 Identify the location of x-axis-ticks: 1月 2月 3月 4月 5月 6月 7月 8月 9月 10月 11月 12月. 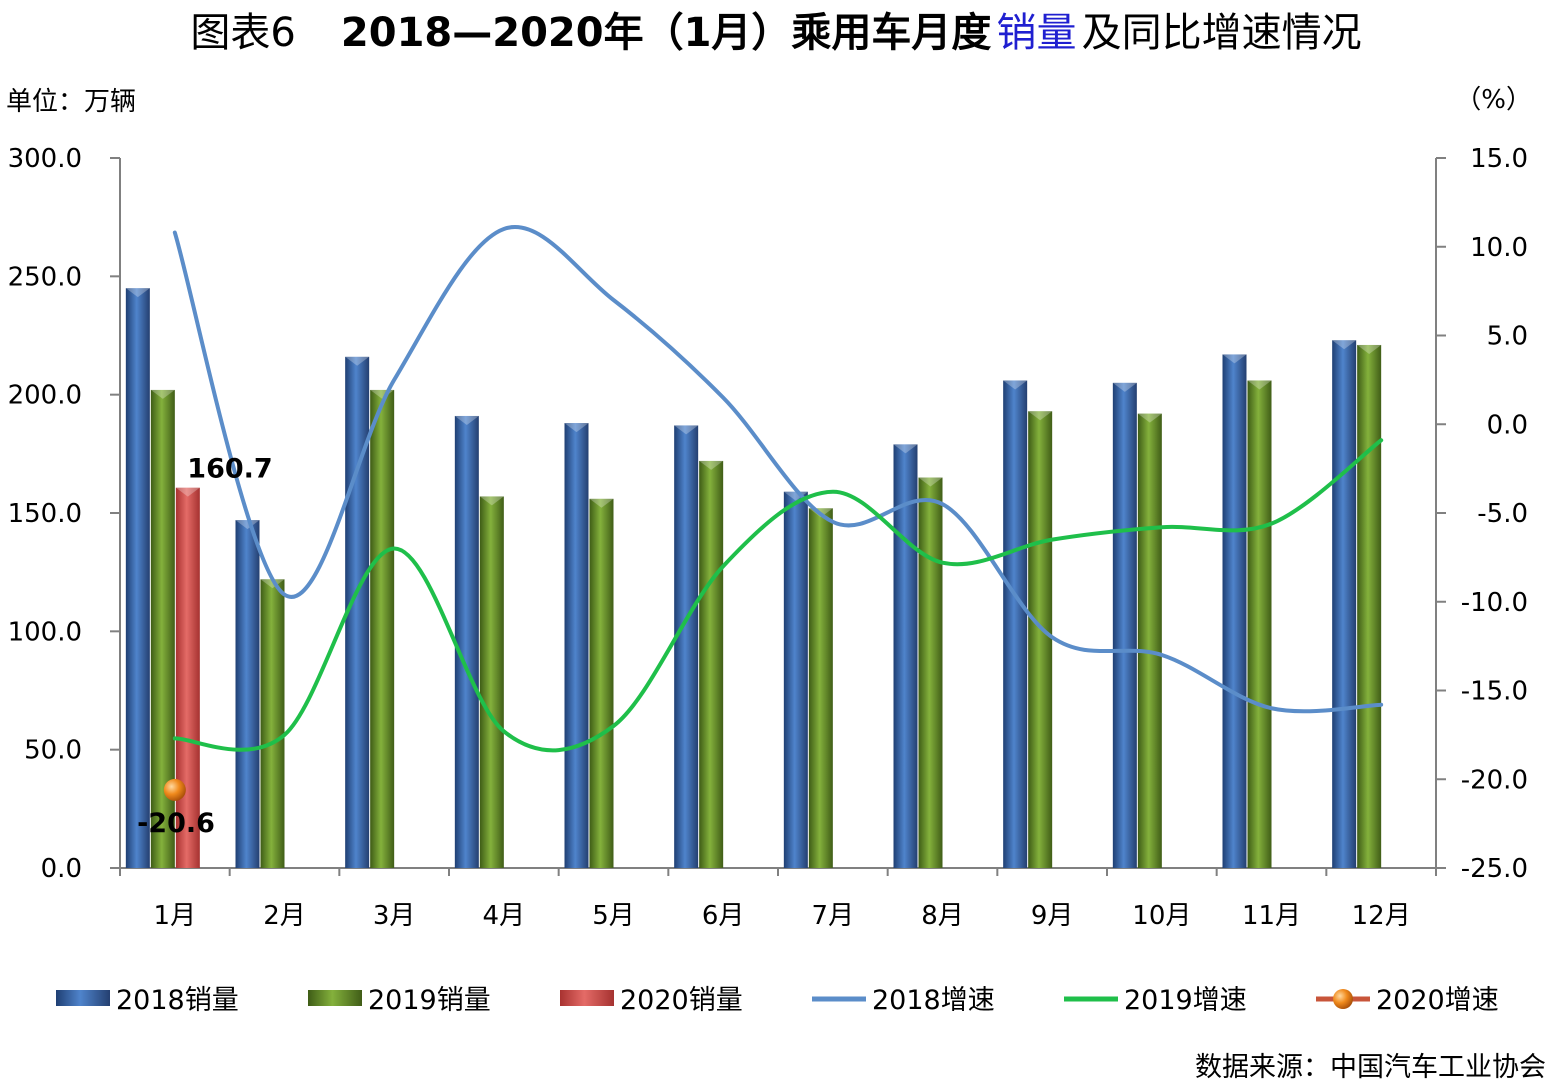
(778, 899).